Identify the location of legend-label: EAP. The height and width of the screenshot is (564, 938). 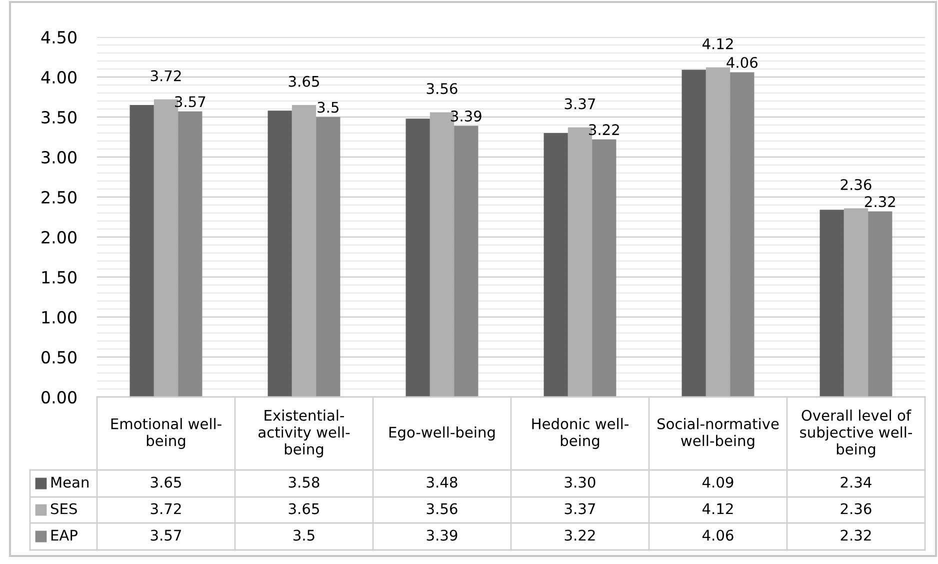
(64, 535).